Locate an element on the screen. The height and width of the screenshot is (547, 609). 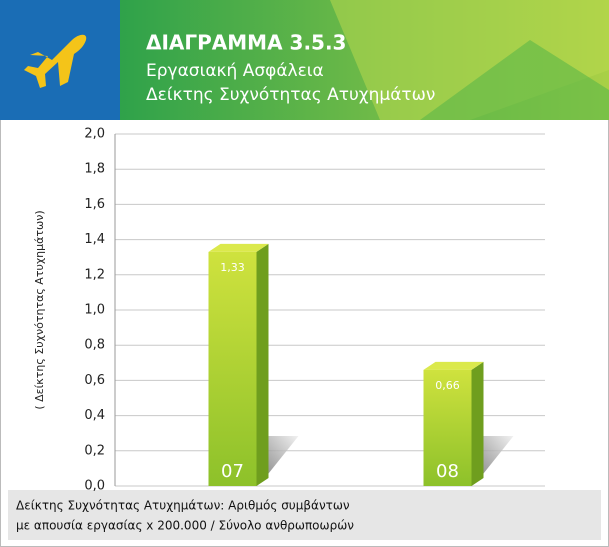
x-tick-label: 07 is located at coordinates (232, 471).